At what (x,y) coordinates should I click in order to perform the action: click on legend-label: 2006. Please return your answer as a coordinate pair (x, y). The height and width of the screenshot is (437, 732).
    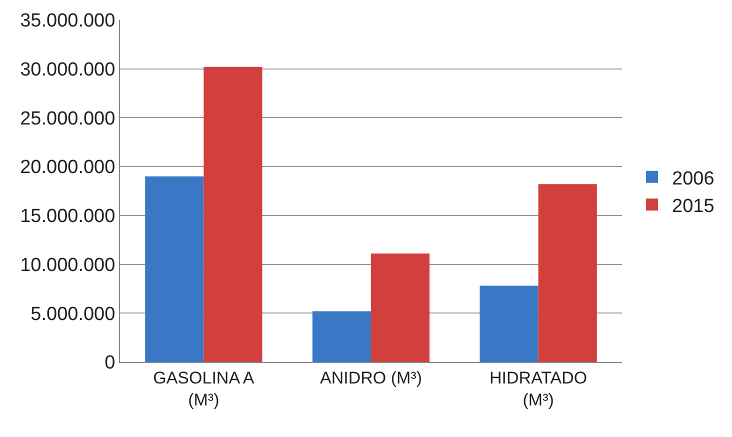
    Looking at the image, I should click on (693, 179).